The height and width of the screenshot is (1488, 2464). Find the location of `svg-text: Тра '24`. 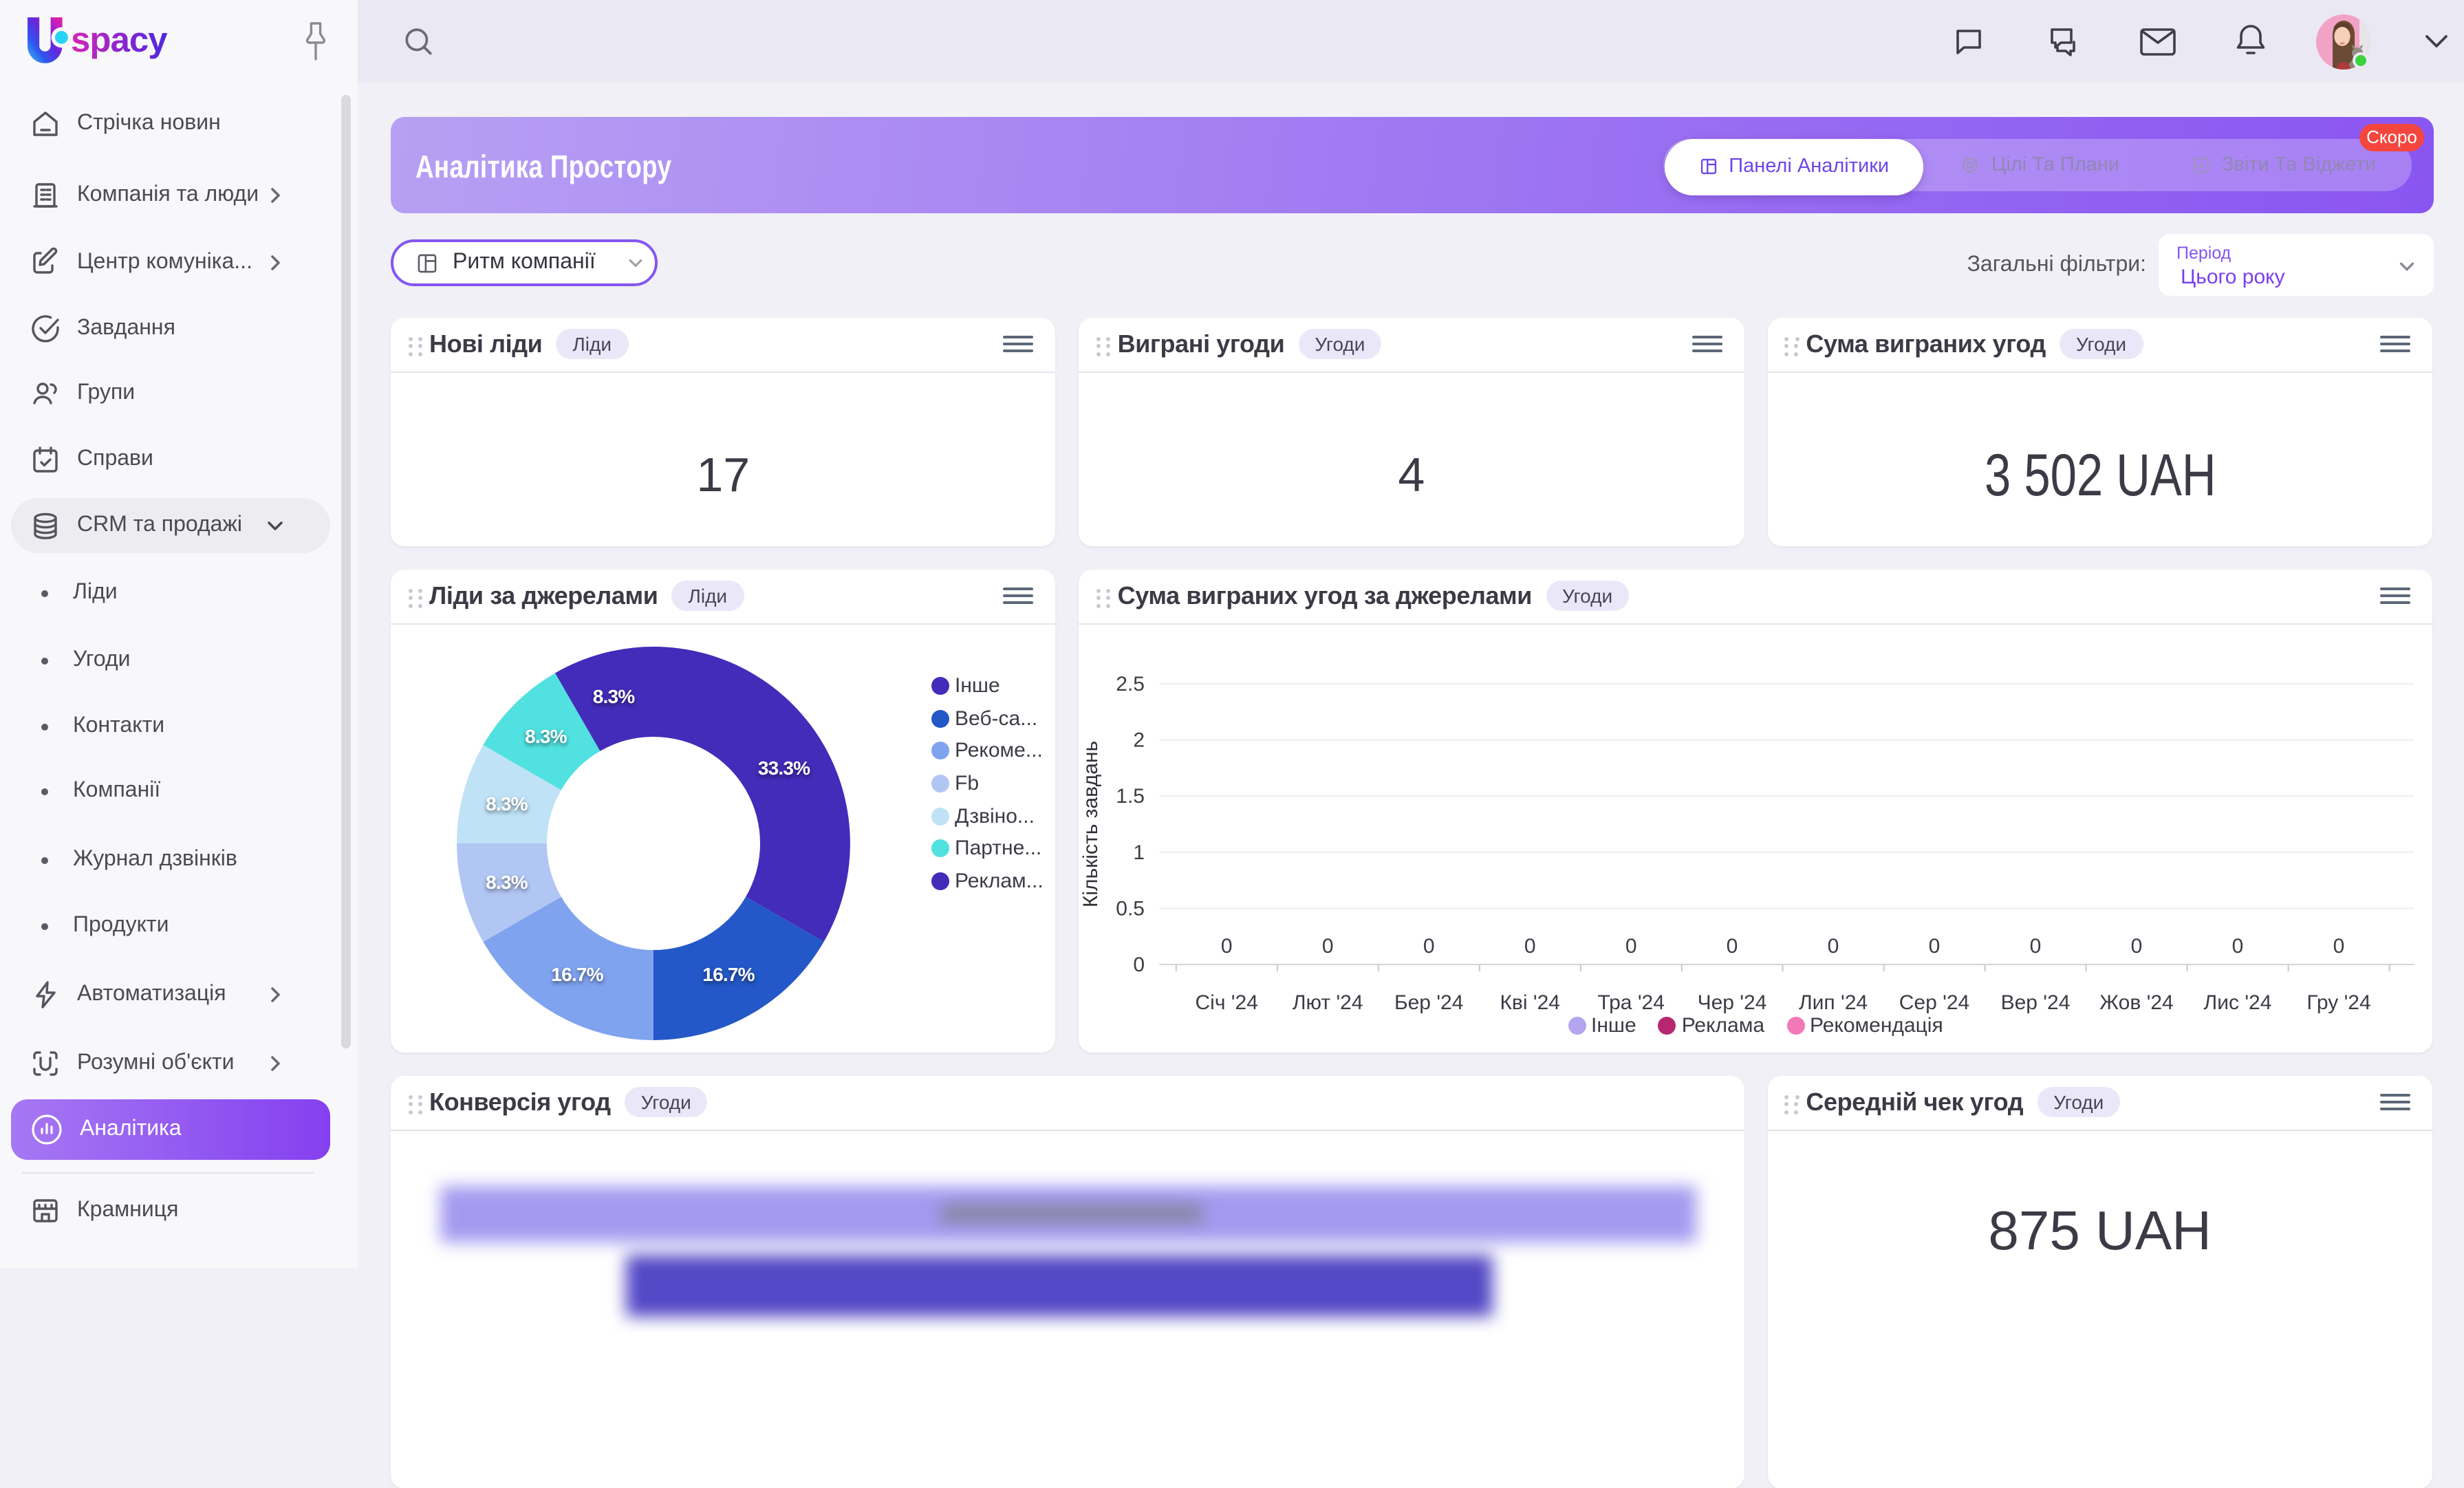

svg-text: Тра '24 is located at coordinates (1631, 1002).